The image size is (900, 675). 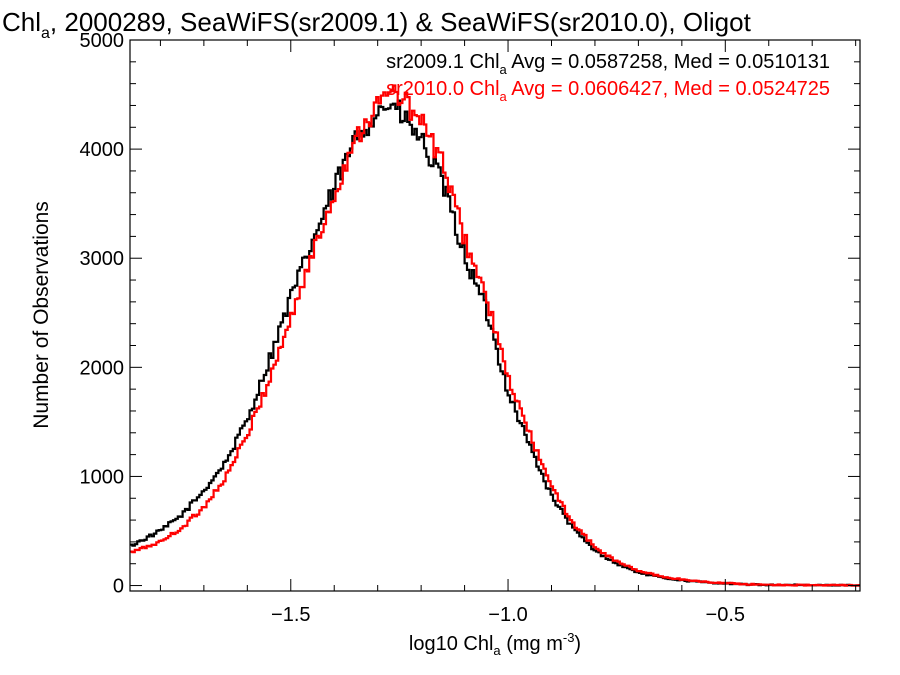 What do you see at coordinates (451, 644) in the screenshot?
I see `x-axis-label-prefix: log10 Chl` at bounding box center [451, 644].